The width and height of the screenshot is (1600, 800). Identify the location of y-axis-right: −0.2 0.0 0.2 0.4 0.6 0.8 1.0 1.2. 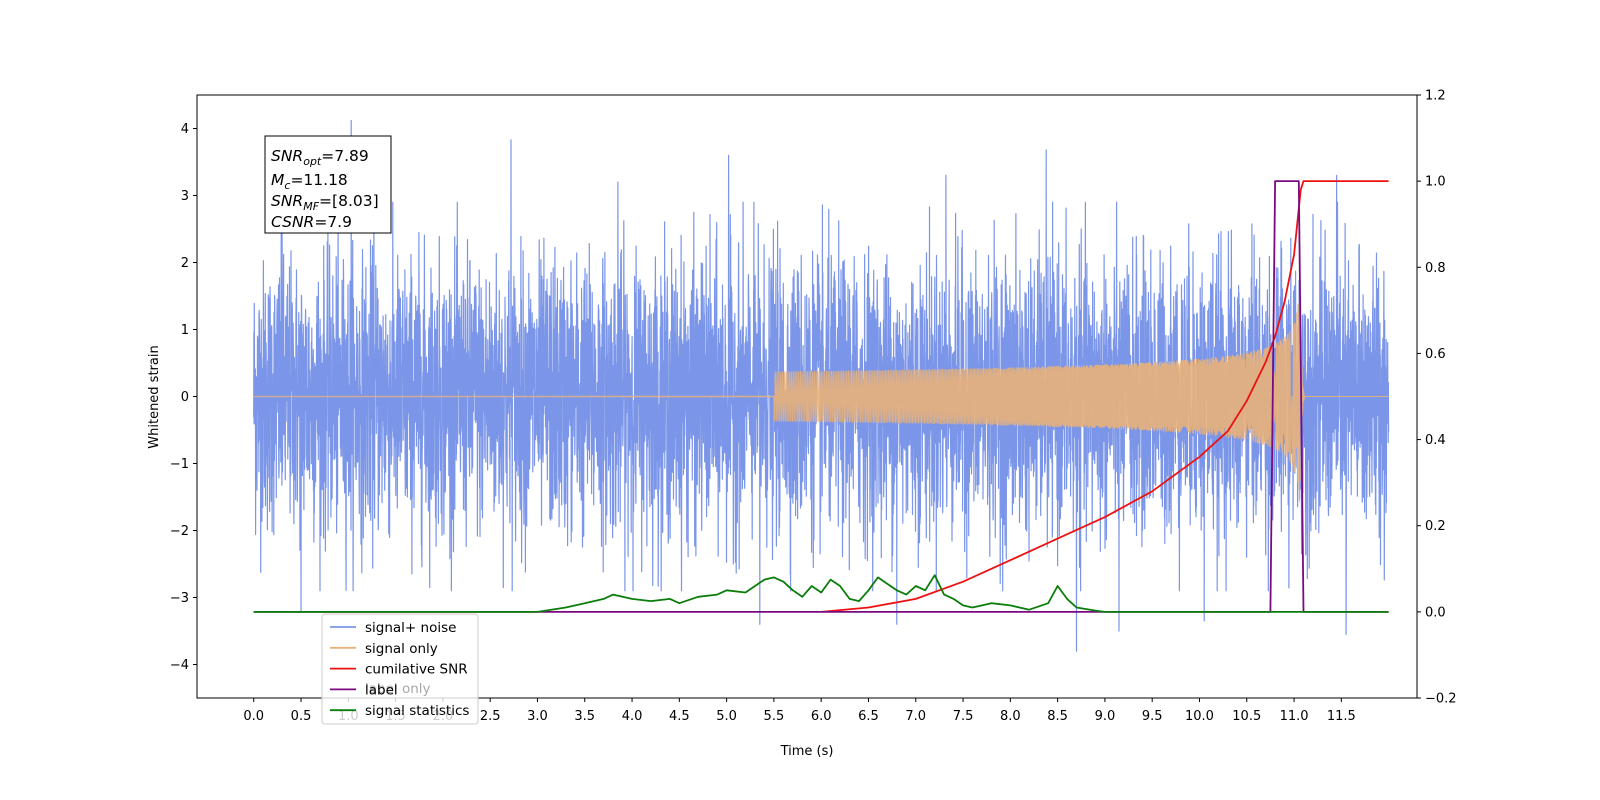
(1437, 398).